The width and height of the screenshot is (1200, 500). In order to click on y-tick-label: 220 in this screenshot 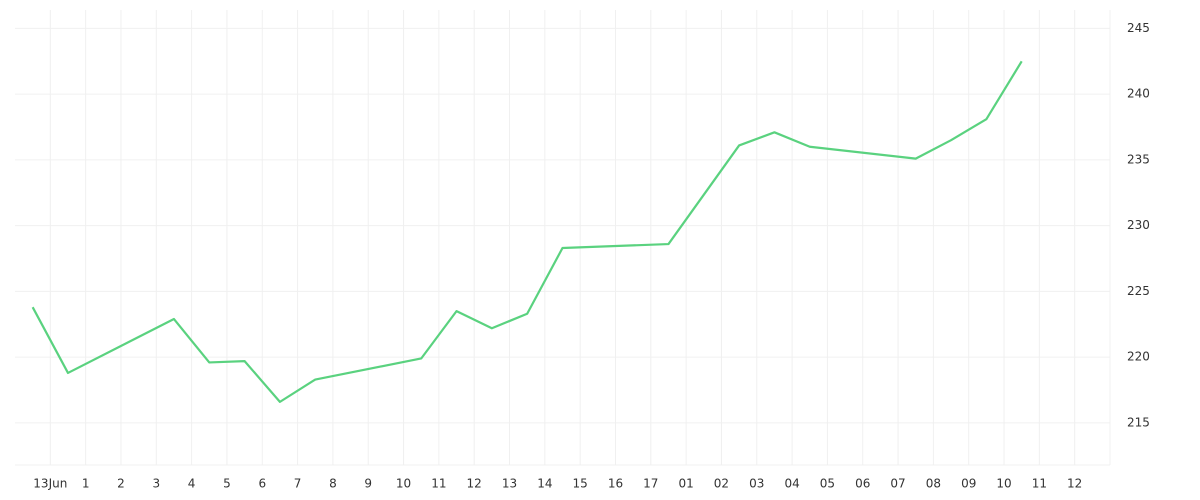, I will do `click(1138, 357)`.